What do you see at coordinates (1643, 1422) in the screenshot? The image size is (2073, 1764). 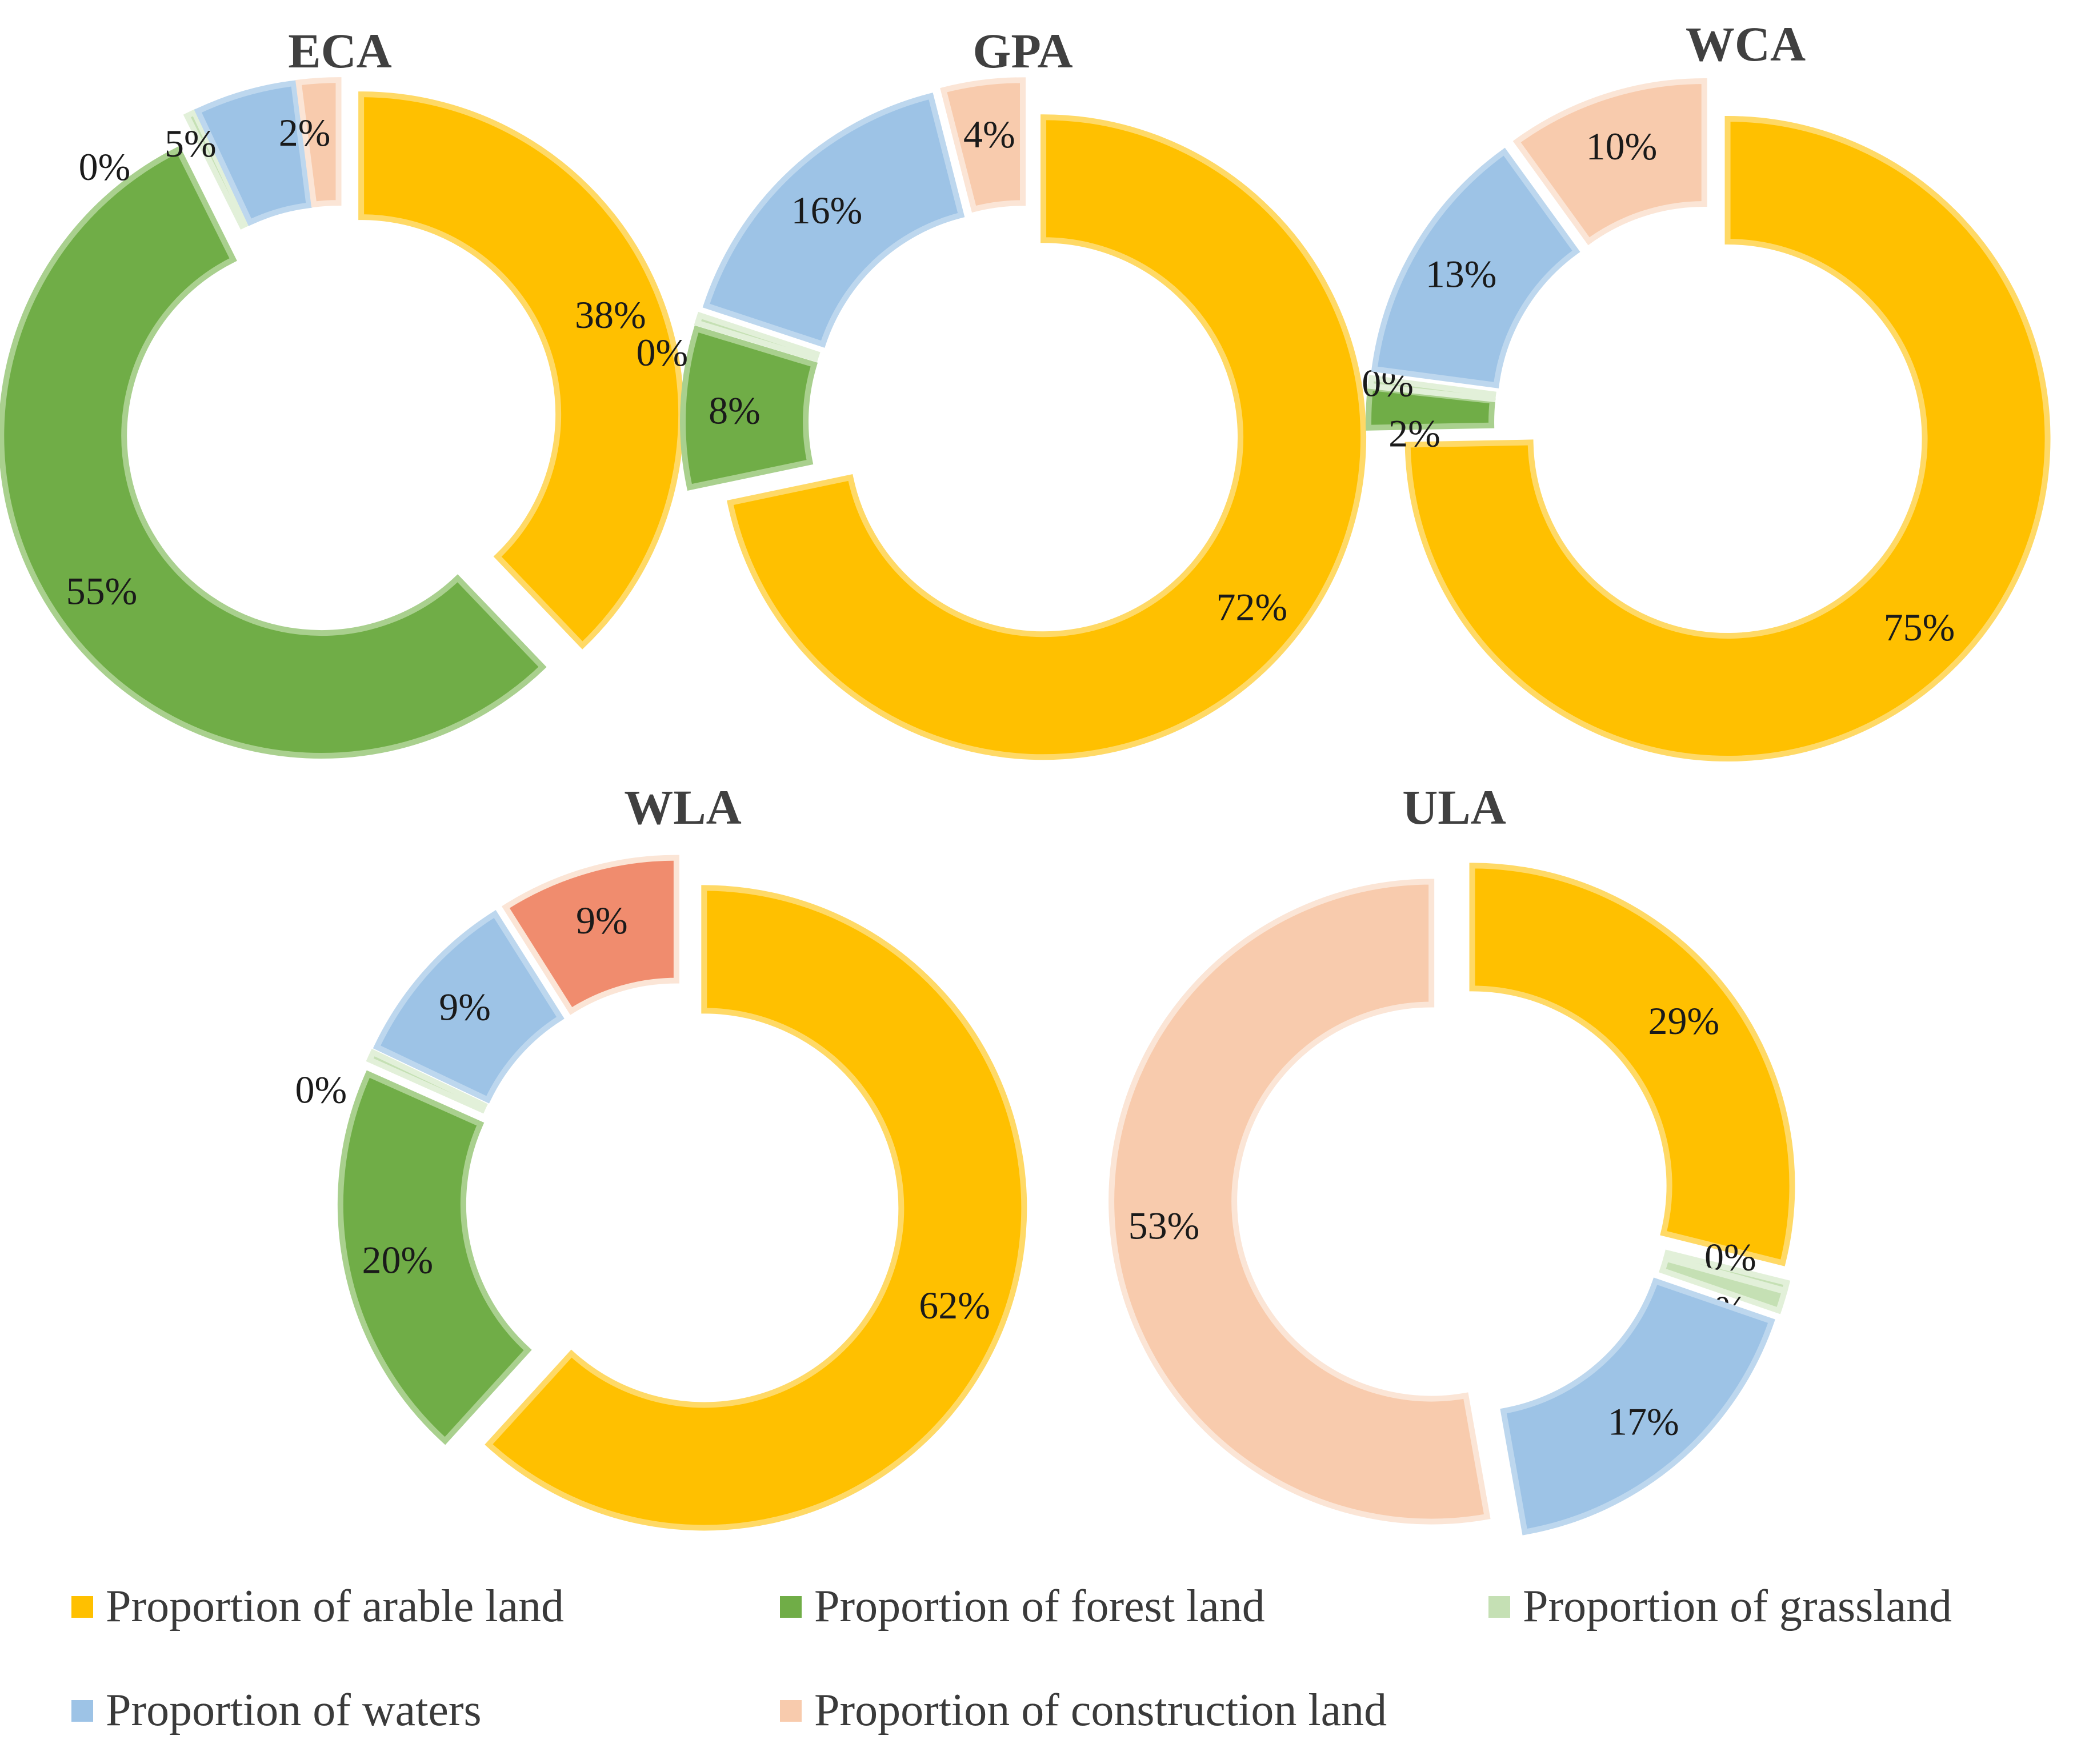 I see `slice-label: 17%` at bounding box center [1643, 1422].